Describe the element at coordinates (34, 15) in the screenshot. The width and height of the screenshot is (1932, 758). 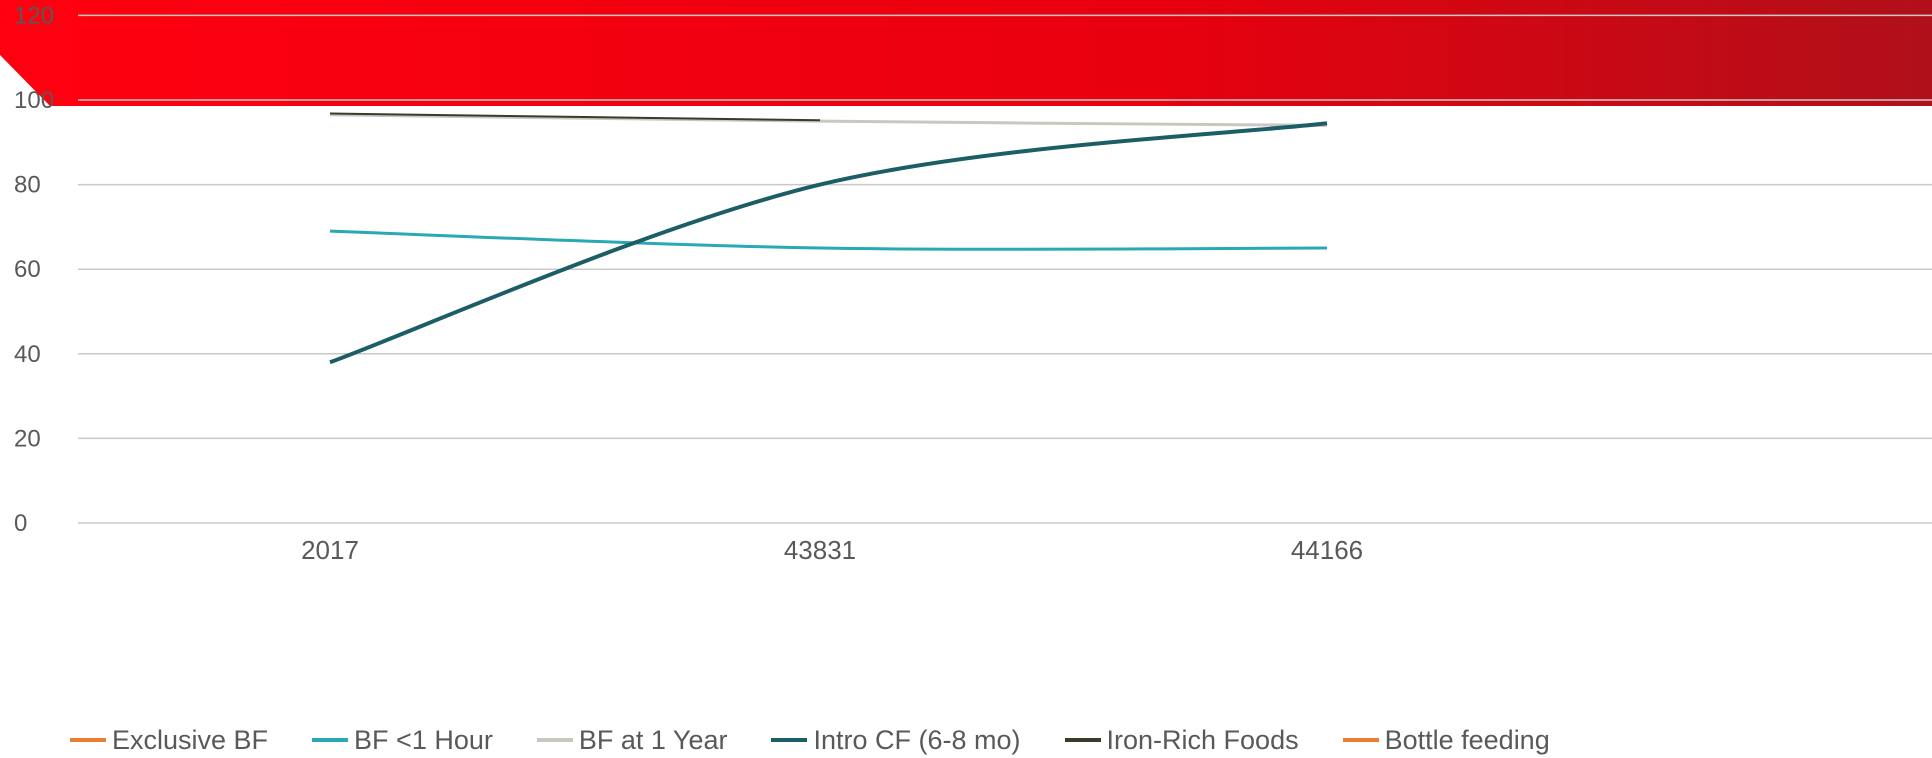
I see `y-tick-label: 120` at that location.